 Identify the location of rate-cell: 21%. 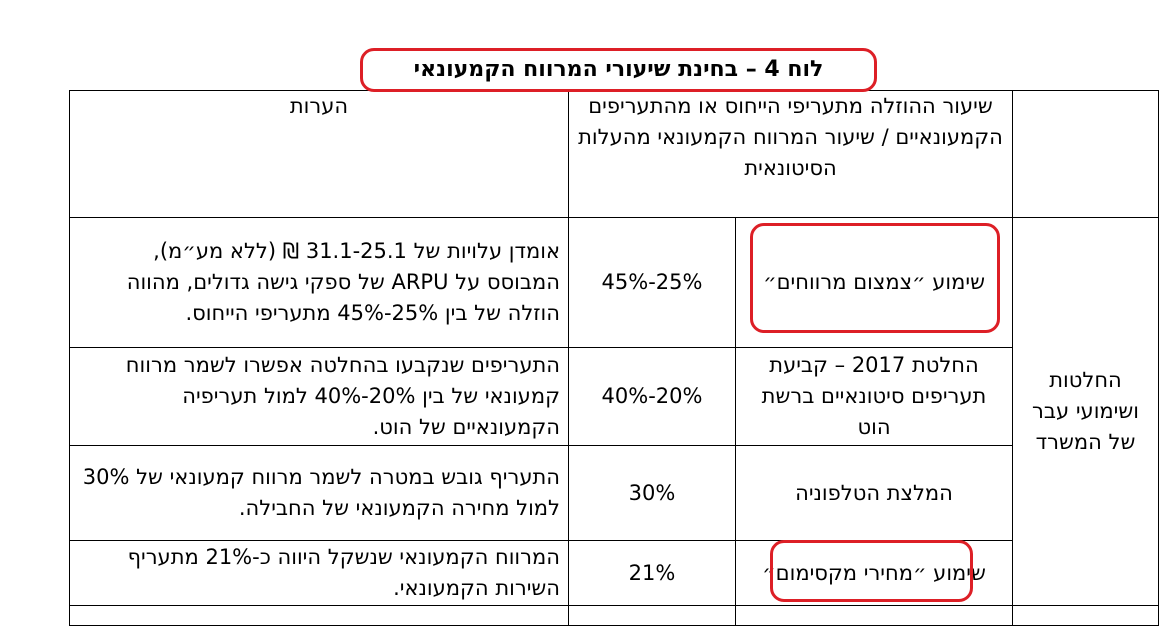
(652, 573).